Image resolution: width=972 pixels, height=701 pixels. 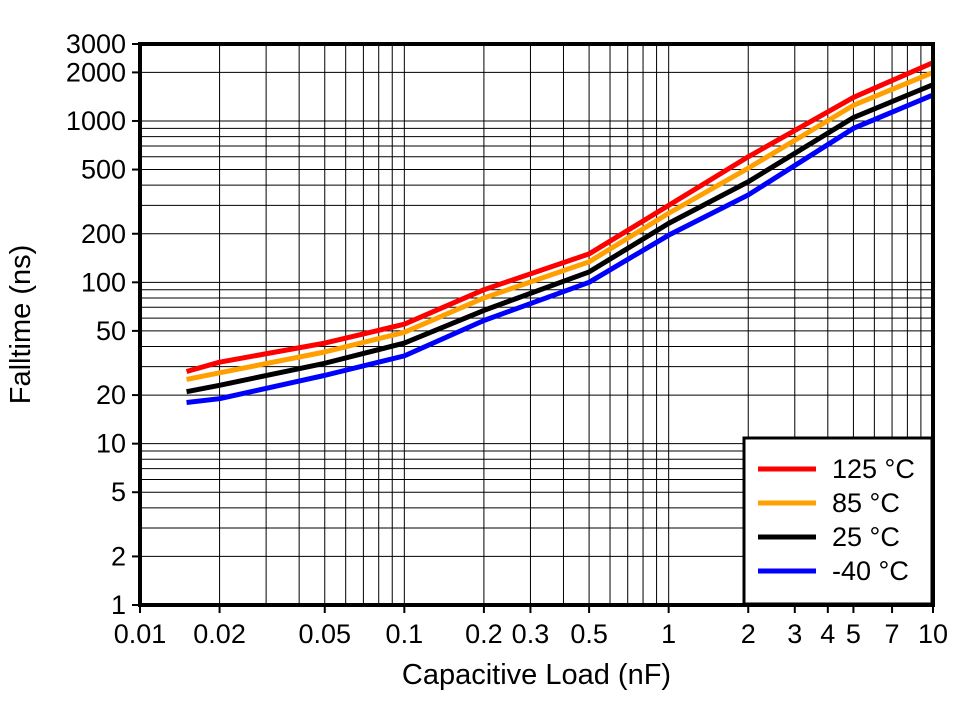 I want to click on legend-label: -40 °C, so click(x=870, y=571).